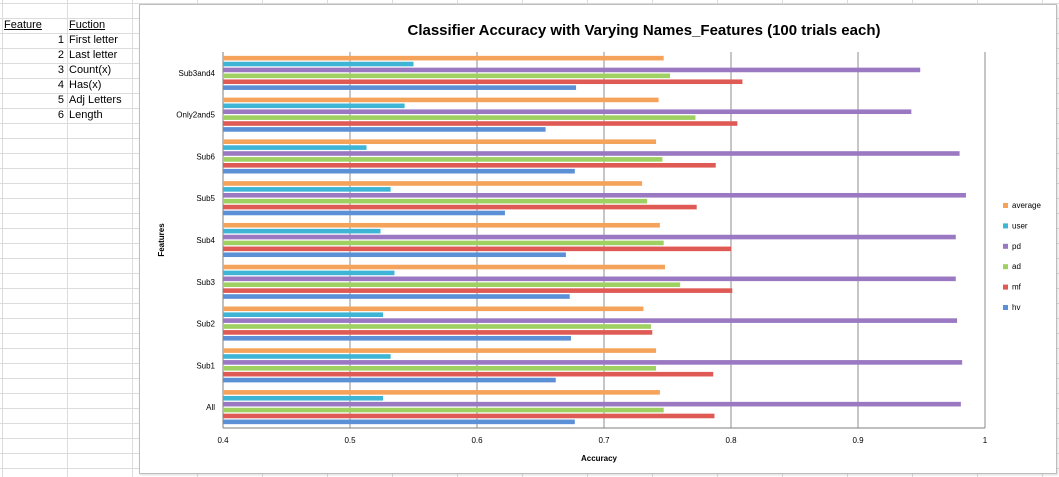 The width and height of the screenshot is (1059, 477). I want to click on feature-number: 6, so click(60, 115).